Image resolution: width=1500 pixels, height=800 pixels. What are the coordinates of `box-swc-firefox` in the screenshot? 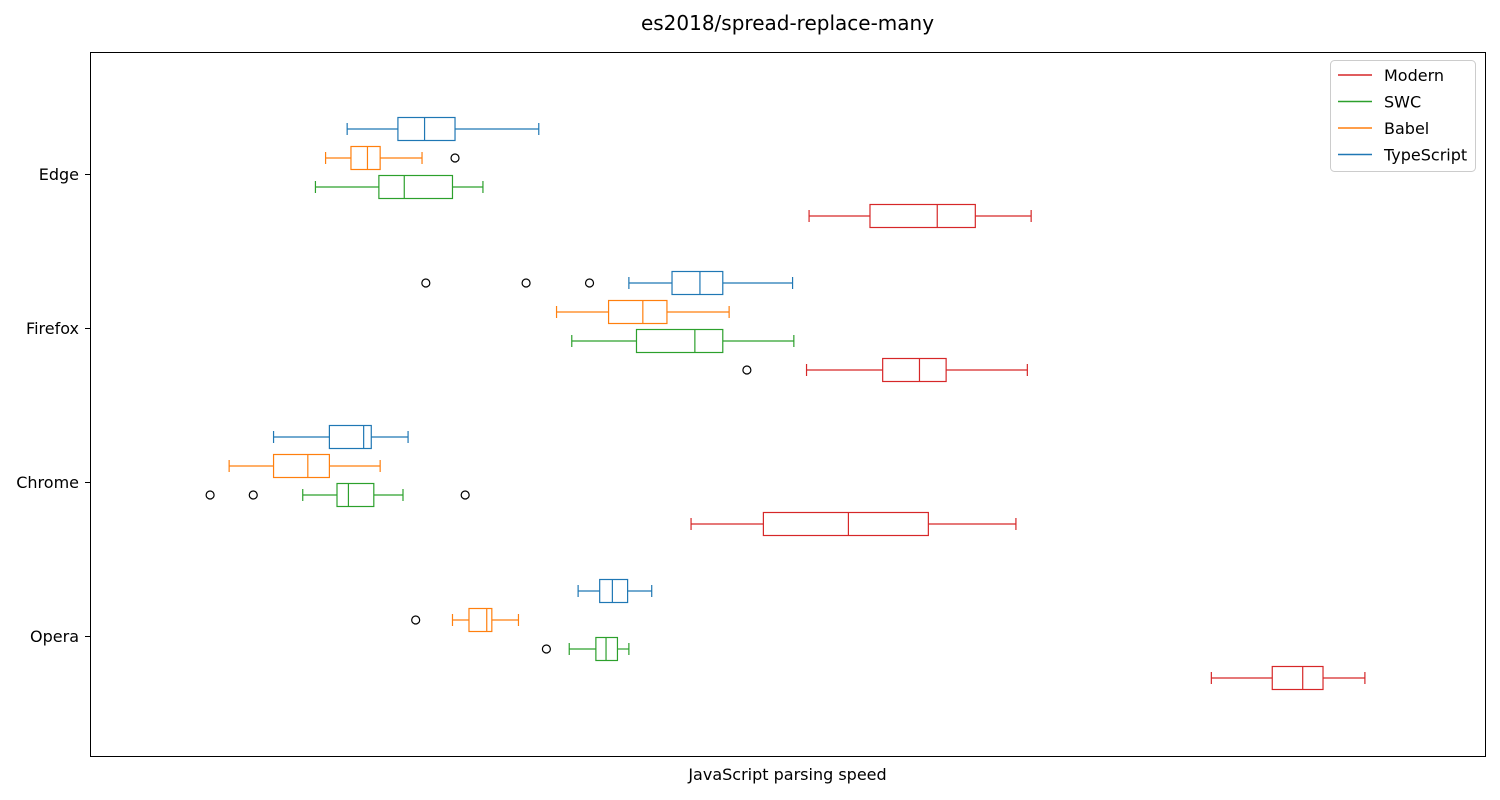 It's located at (683, 341).